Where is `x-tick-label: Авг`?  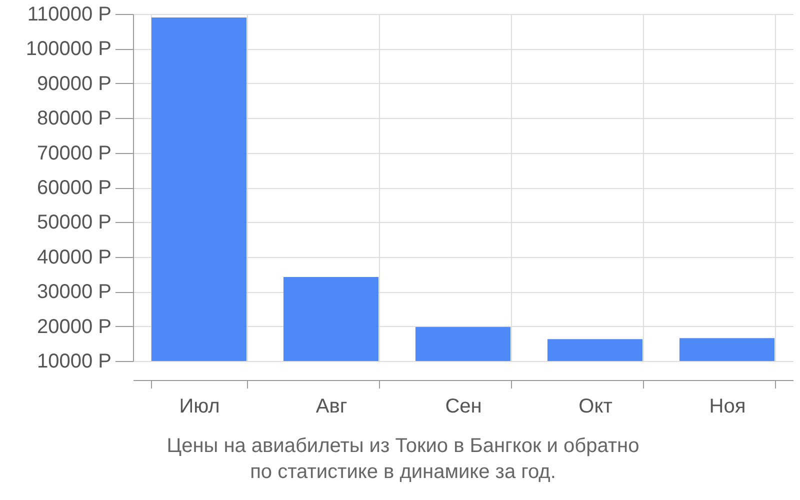 x-tick-label: Авг is located at coordinates (332, 407).